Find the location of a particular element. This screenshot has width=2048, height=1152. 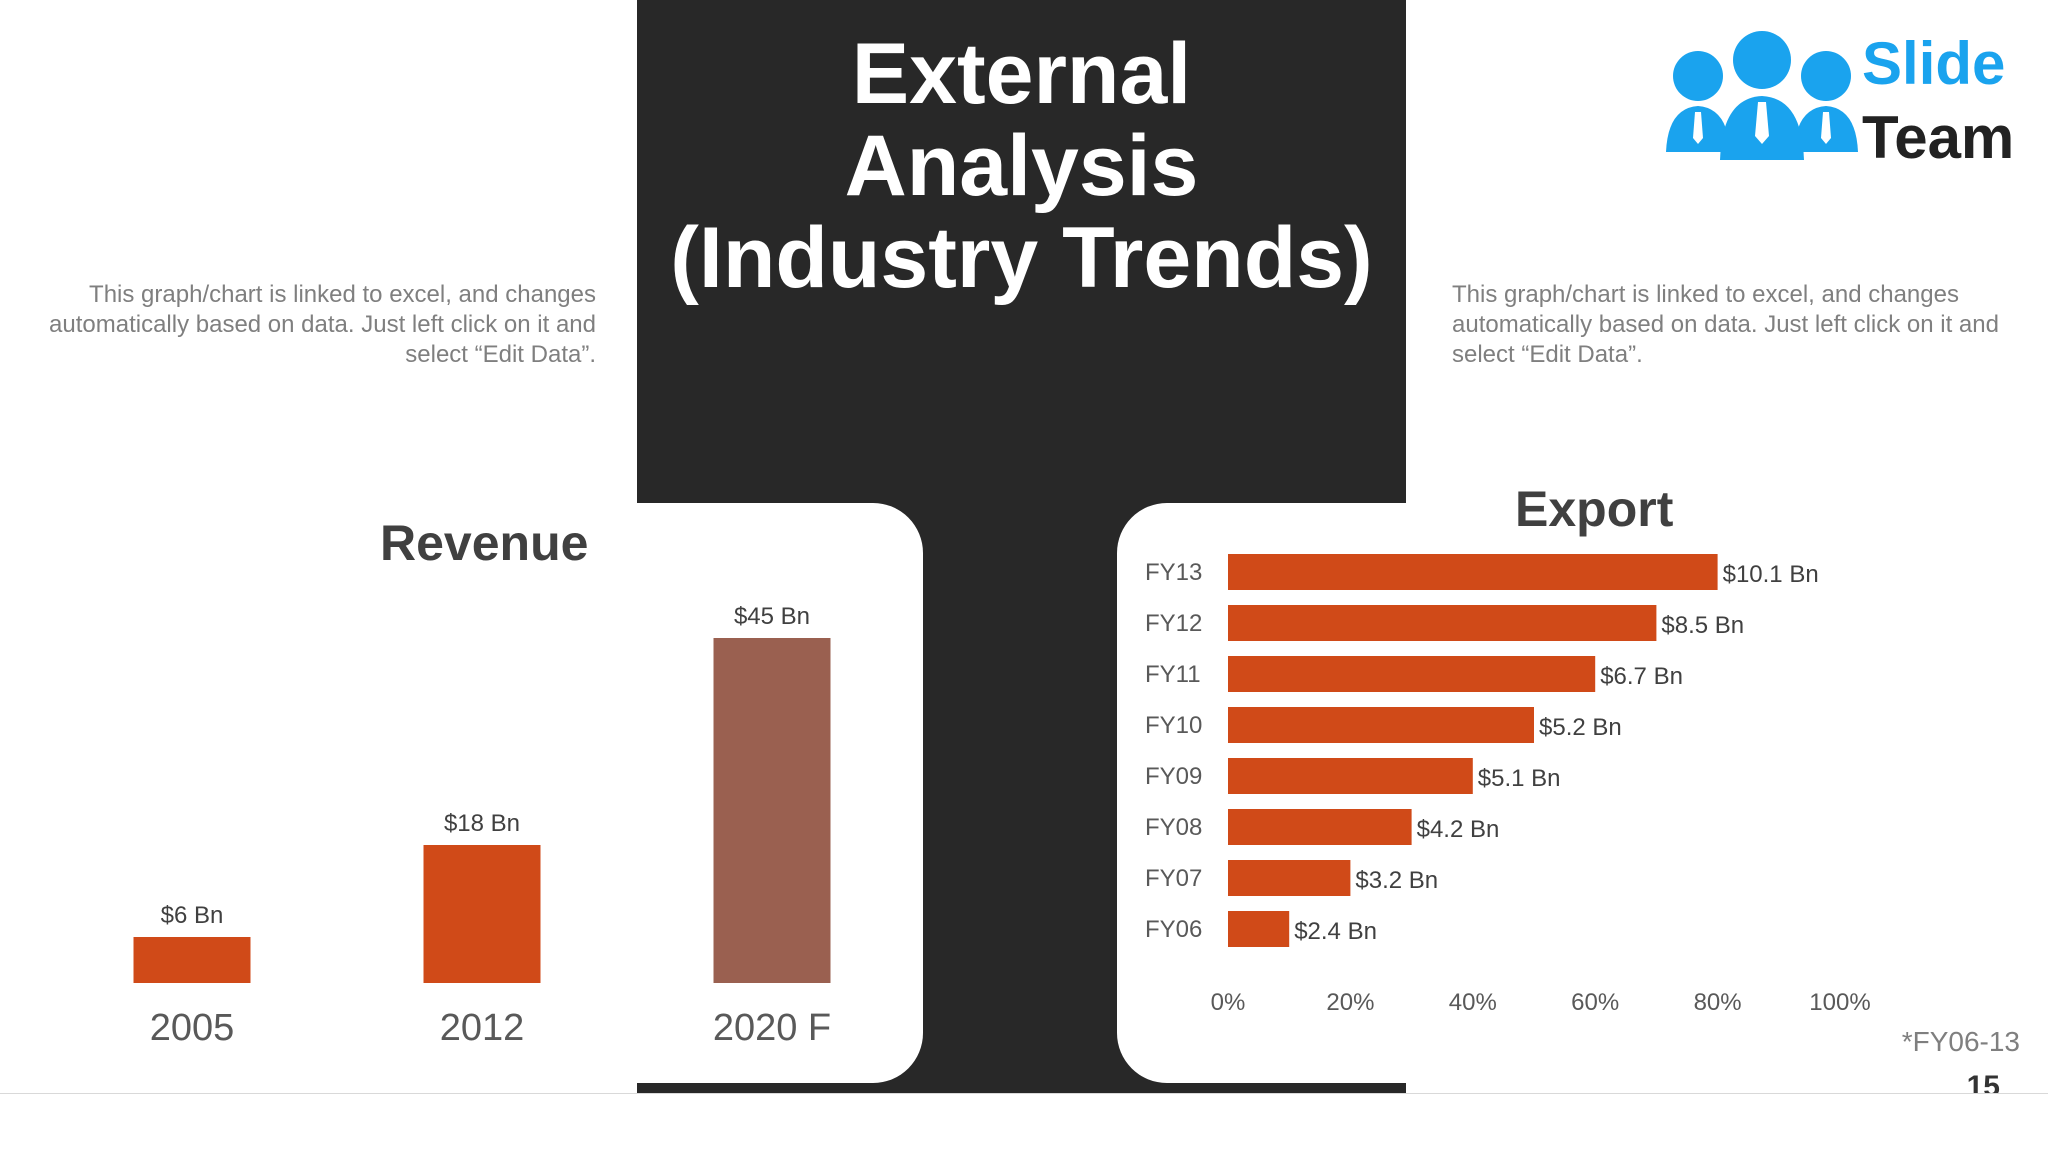

logo-word-team: Team is located at coordinates (1938, 137).